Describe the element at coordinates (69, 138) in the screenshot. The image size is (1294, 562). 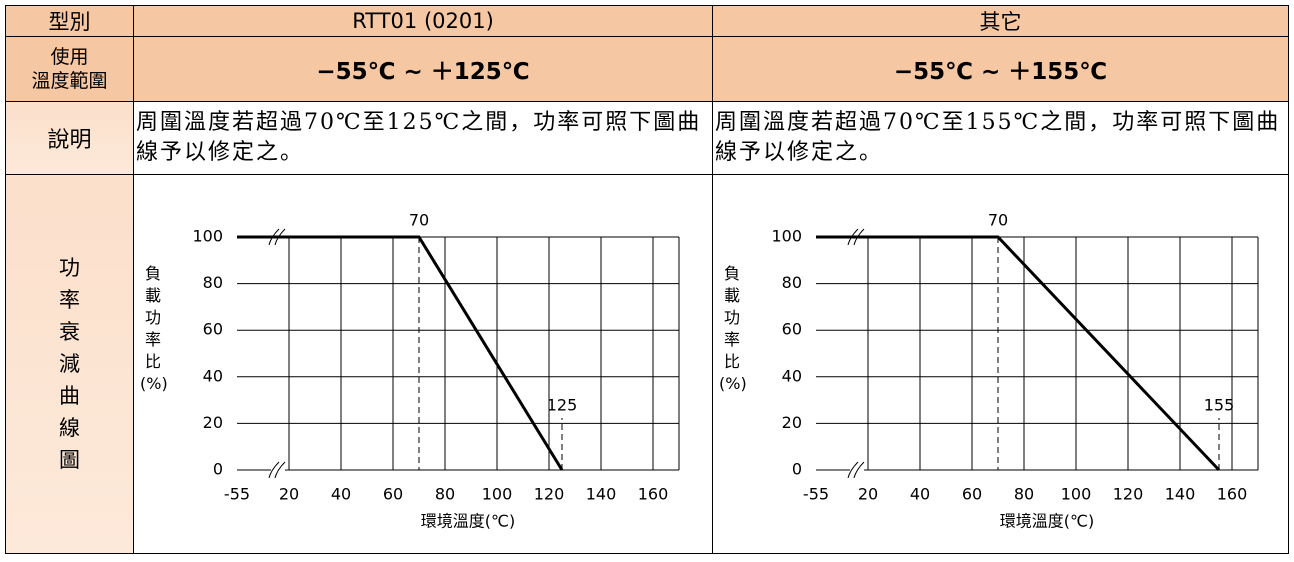
I see `row-label: 說明` at that location.